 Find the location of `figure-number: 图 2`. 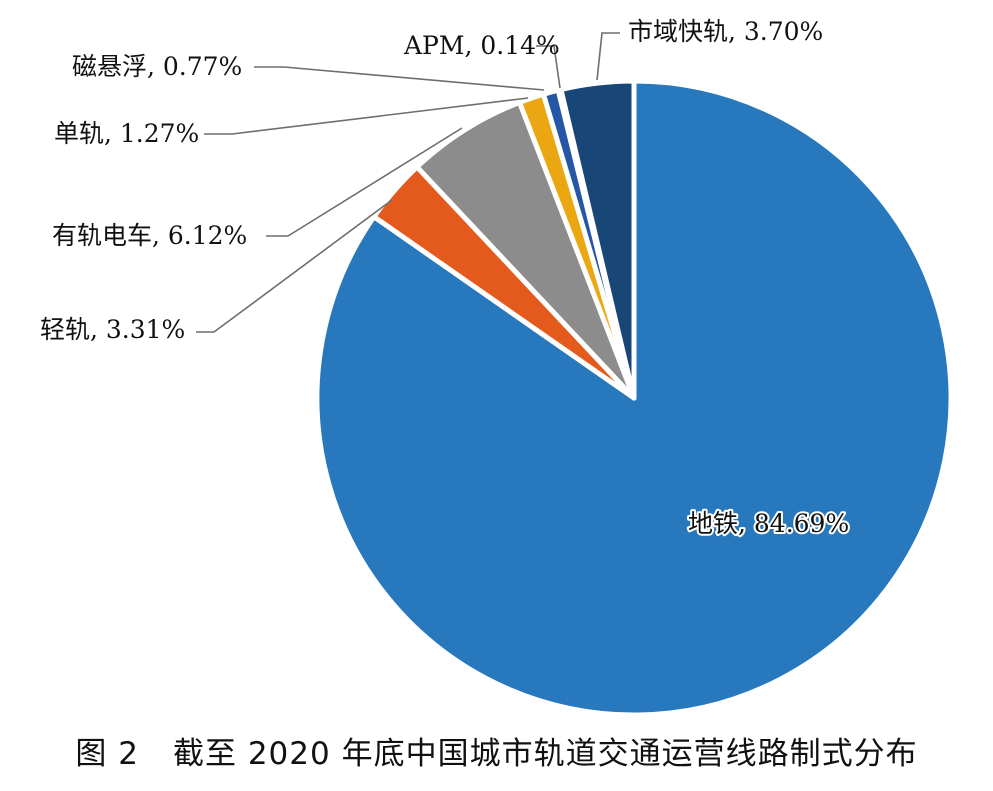

figure-number: 图 2 is located at coordinates (107, 754).